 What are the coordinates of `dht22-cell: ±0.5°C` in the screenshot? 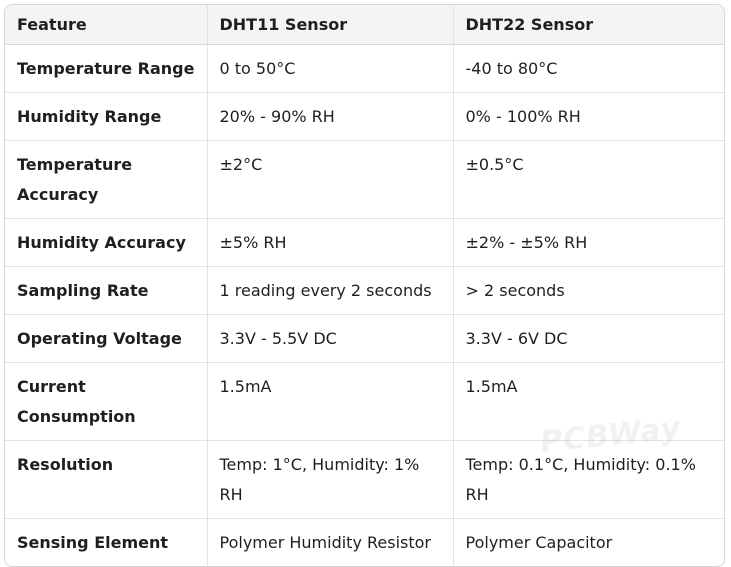 It's located at (588, 179).